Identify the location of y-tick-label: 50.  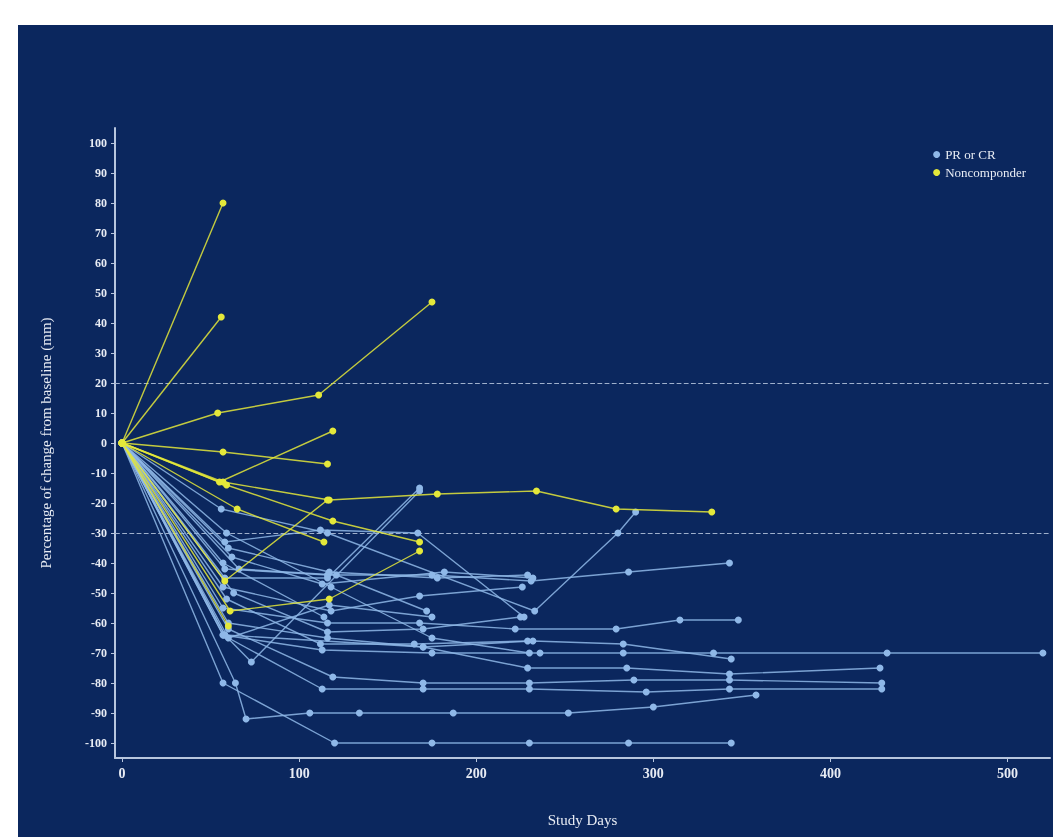
(101, 293).